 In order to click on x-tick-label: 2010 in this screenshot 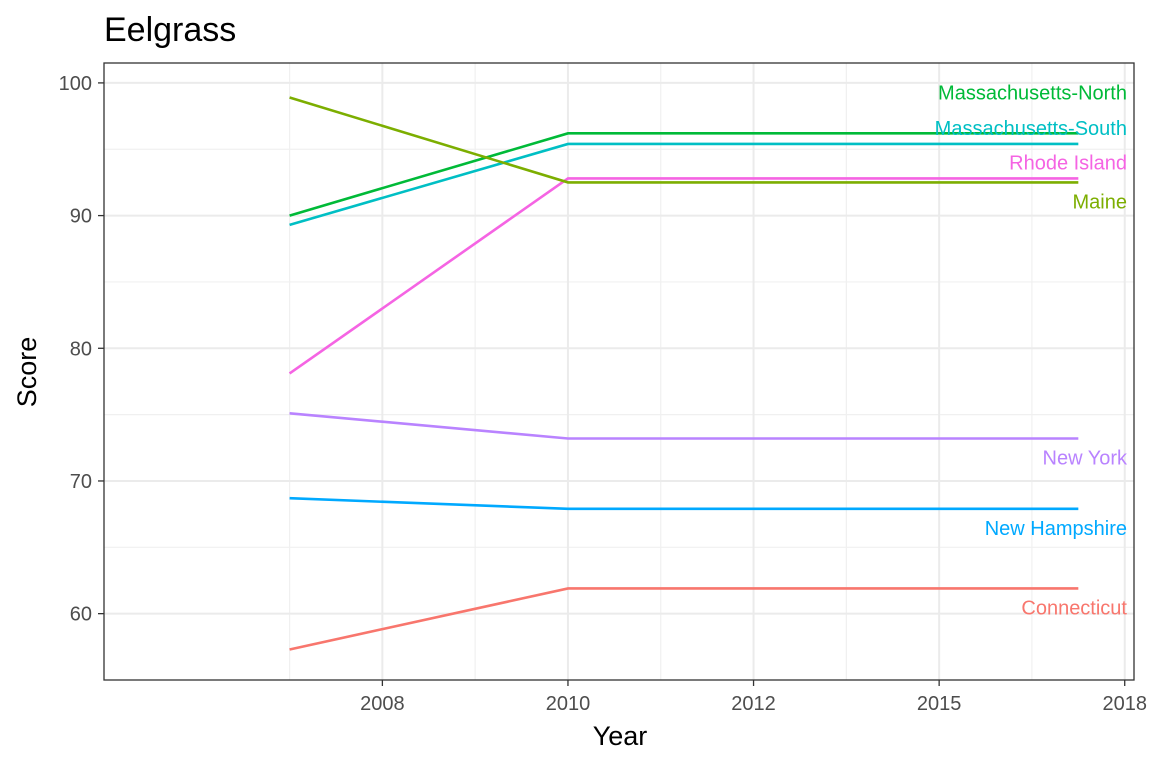, I will do `click(568, 704)`.